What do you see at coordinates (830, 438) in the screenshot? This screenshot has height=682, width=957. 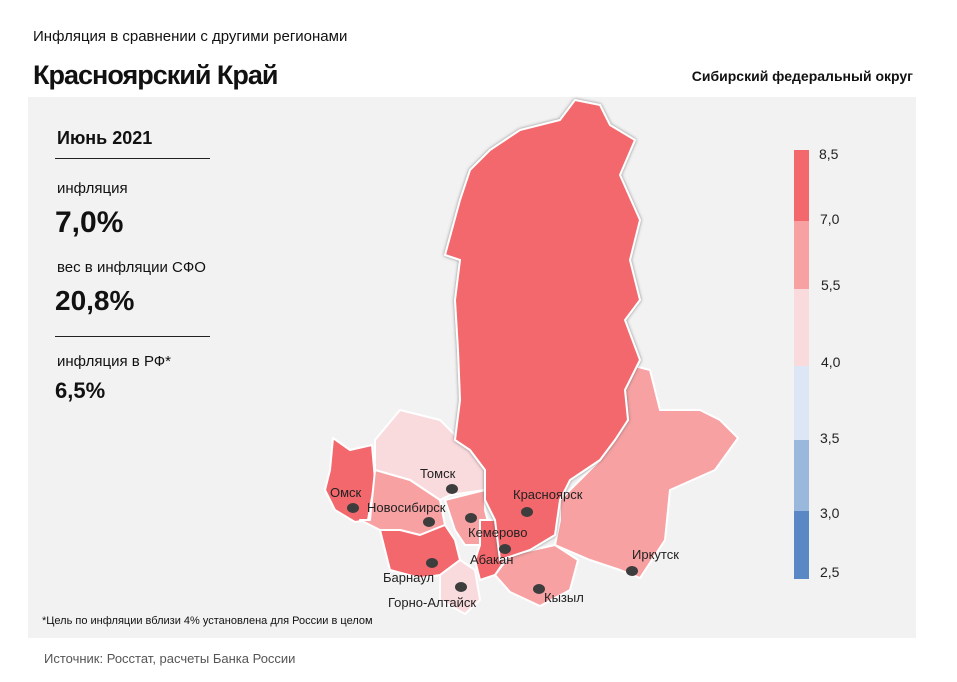 I see `legend-tick: 3,5` at bounding box center [830, 438].